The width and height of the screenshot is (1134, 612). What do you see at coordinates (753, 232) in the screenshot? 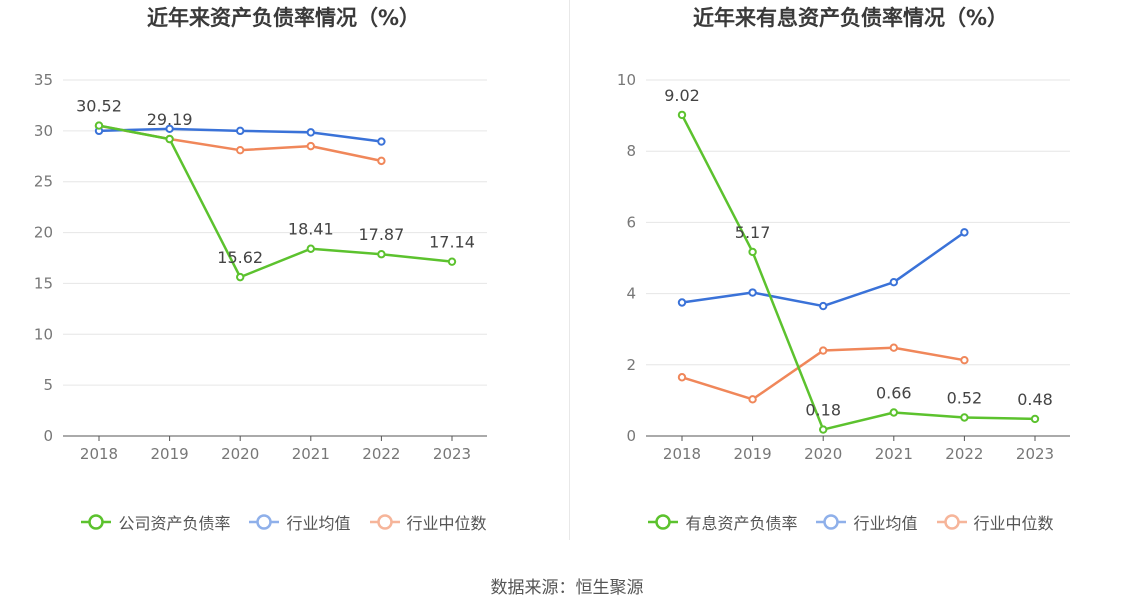
I see `data-label: 5.17` at bounding box center [753, 232].